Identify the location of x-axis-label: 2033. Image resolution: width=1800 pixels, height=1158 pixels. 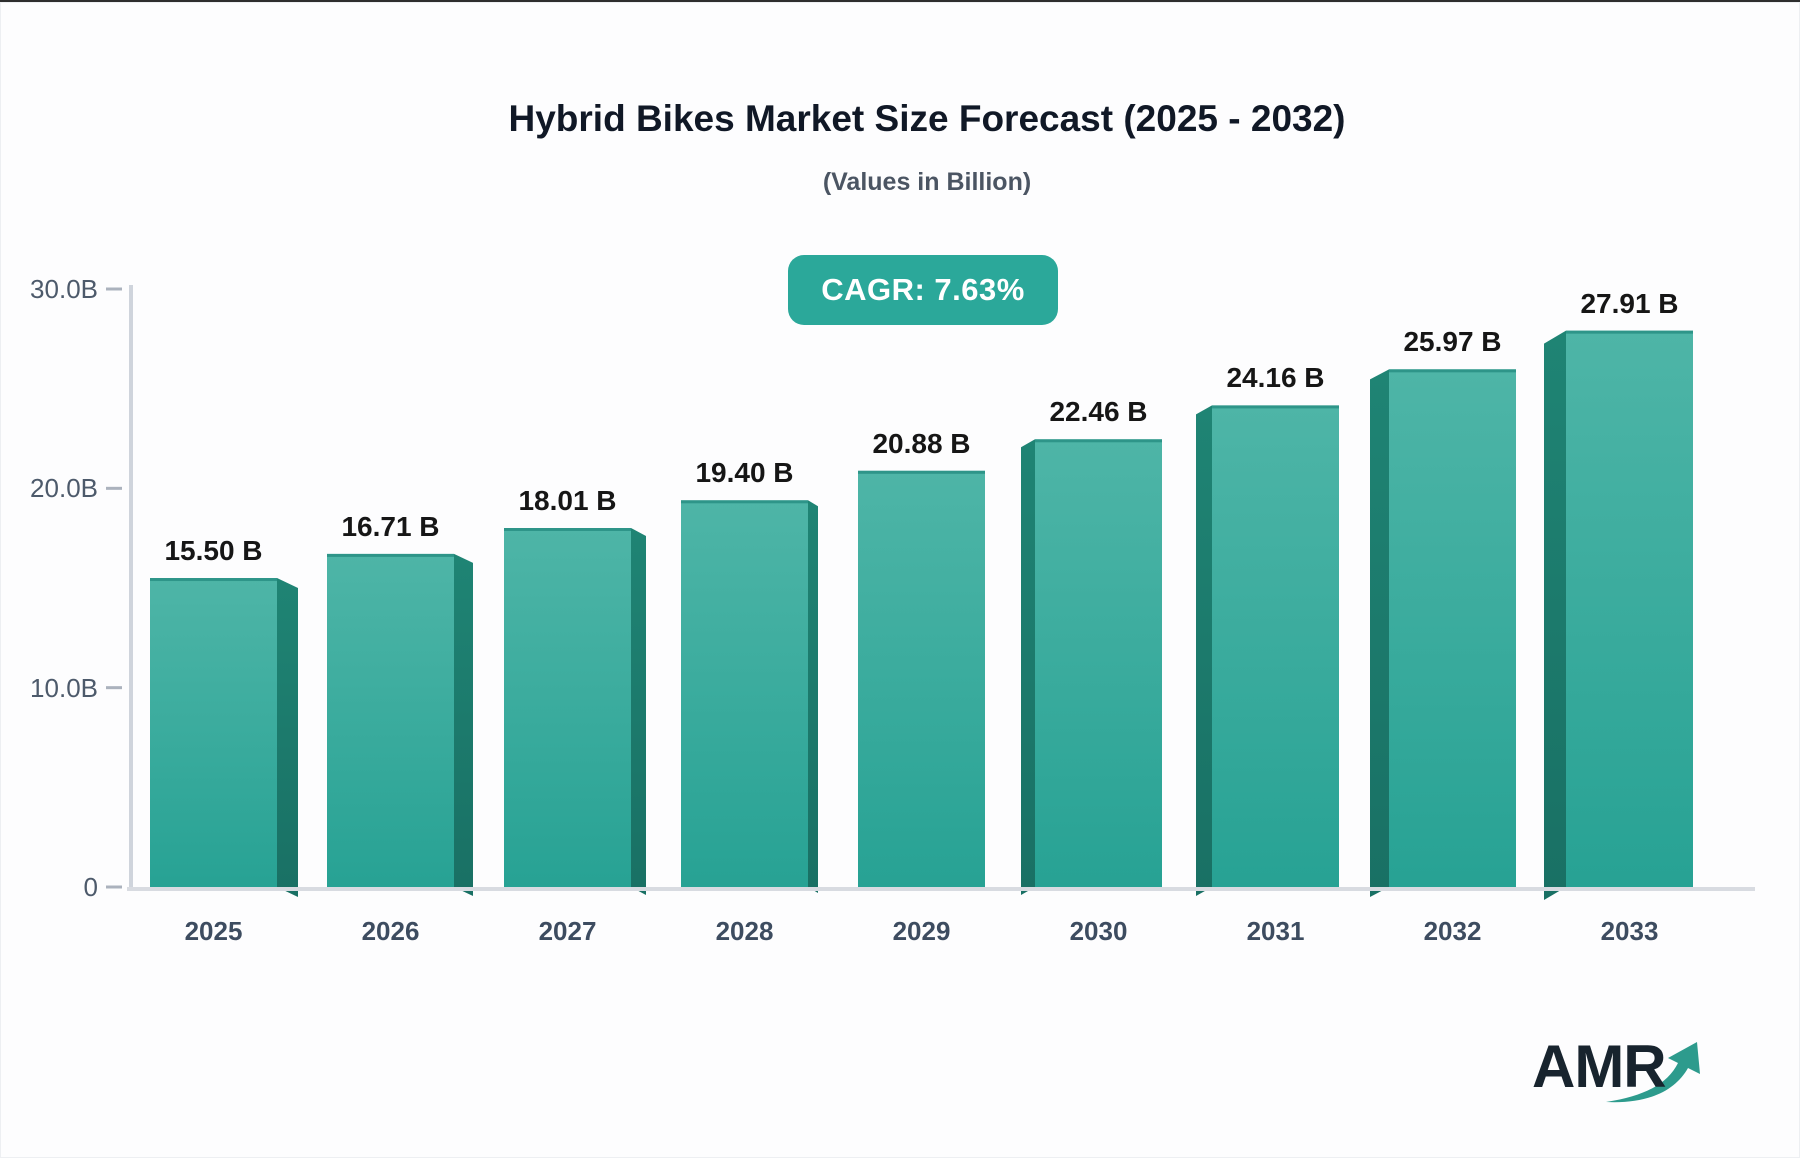
(1629, 931).